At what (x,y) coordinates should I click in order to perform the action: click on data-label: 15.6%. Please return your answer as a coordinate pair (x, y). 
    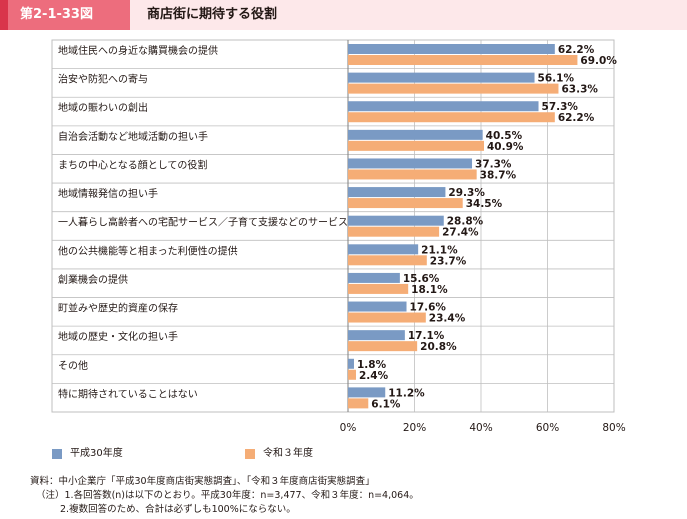
    Looking at the image, I should click on (421, 279).